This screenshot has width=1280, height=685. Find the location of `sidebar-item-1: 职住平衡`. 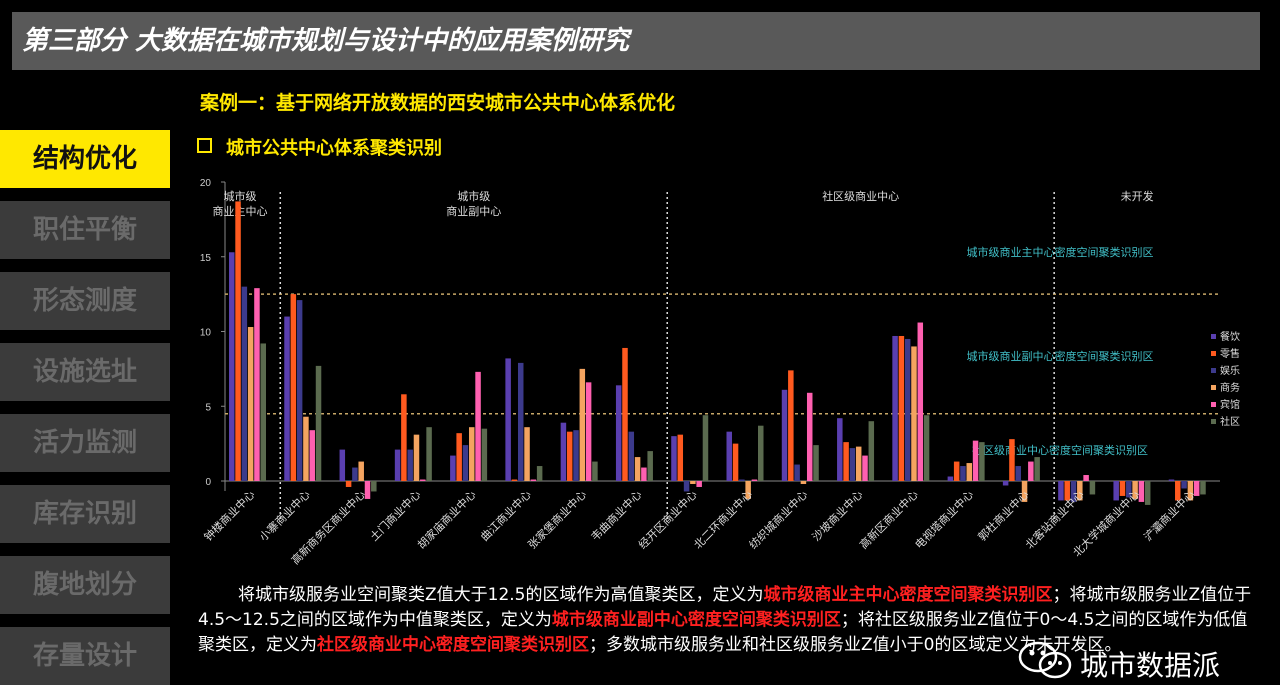

sidebar-item-1: 职住平衡 is located at coordinates (85, 230).